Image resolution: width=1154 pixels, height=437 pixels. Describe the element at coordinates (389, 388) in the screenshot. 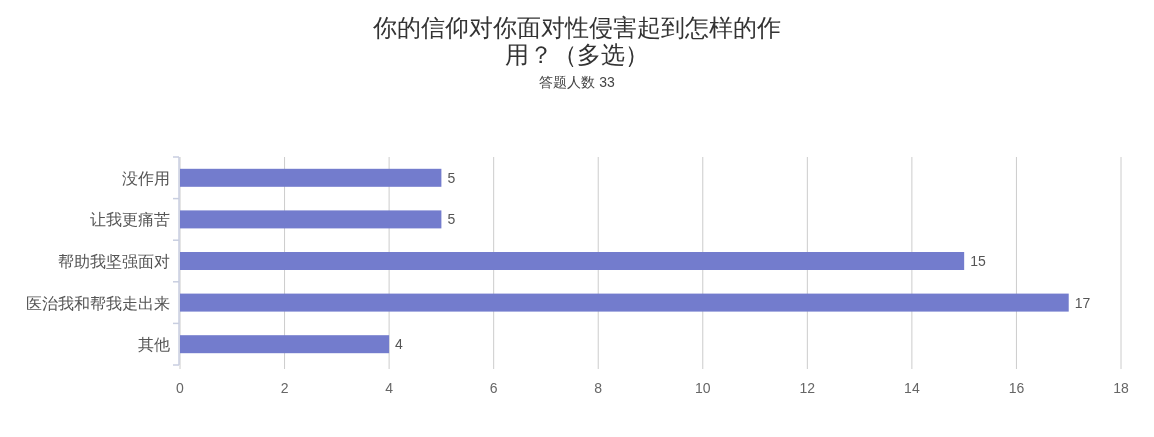

I see `x-tick-label: 4` at that location.